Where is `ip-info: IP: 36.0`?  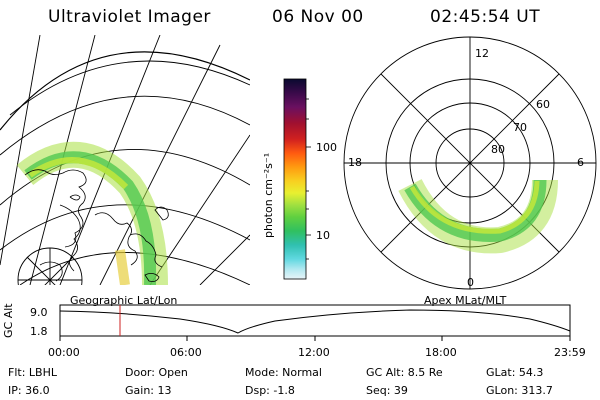
ip-info: IP: 36.0 is located at coordinates (29, 390).